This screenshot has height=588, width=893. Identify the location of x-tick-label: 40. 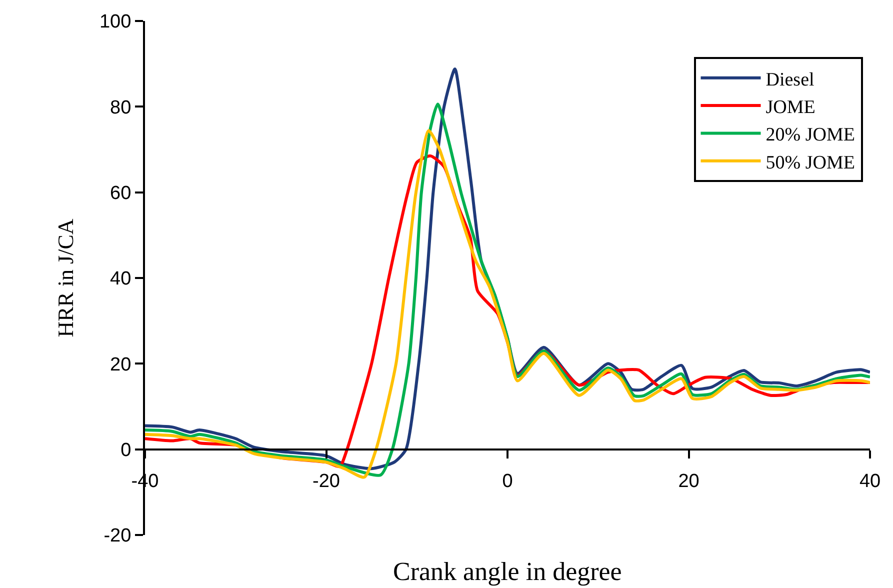
(870, 481).